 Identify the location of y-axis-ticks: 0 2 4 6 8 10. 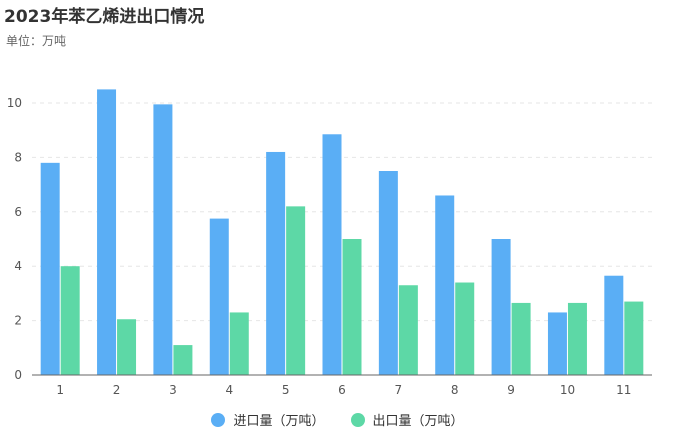
(14, 239).